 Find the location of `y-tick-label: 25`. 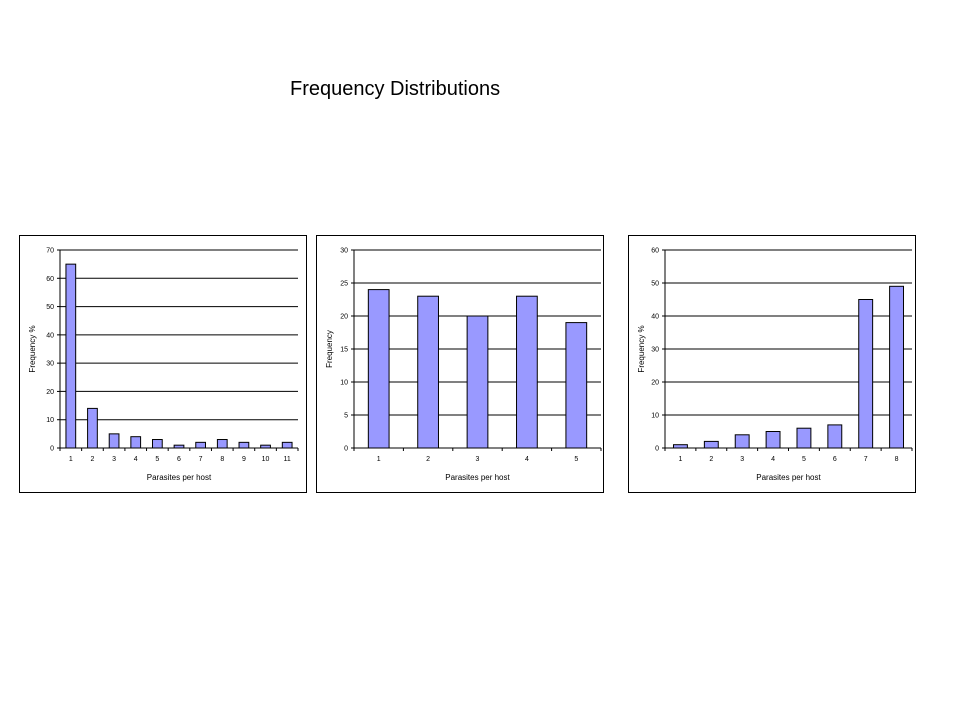

y-tick-label: 25 is located at coordinates (344, 284).